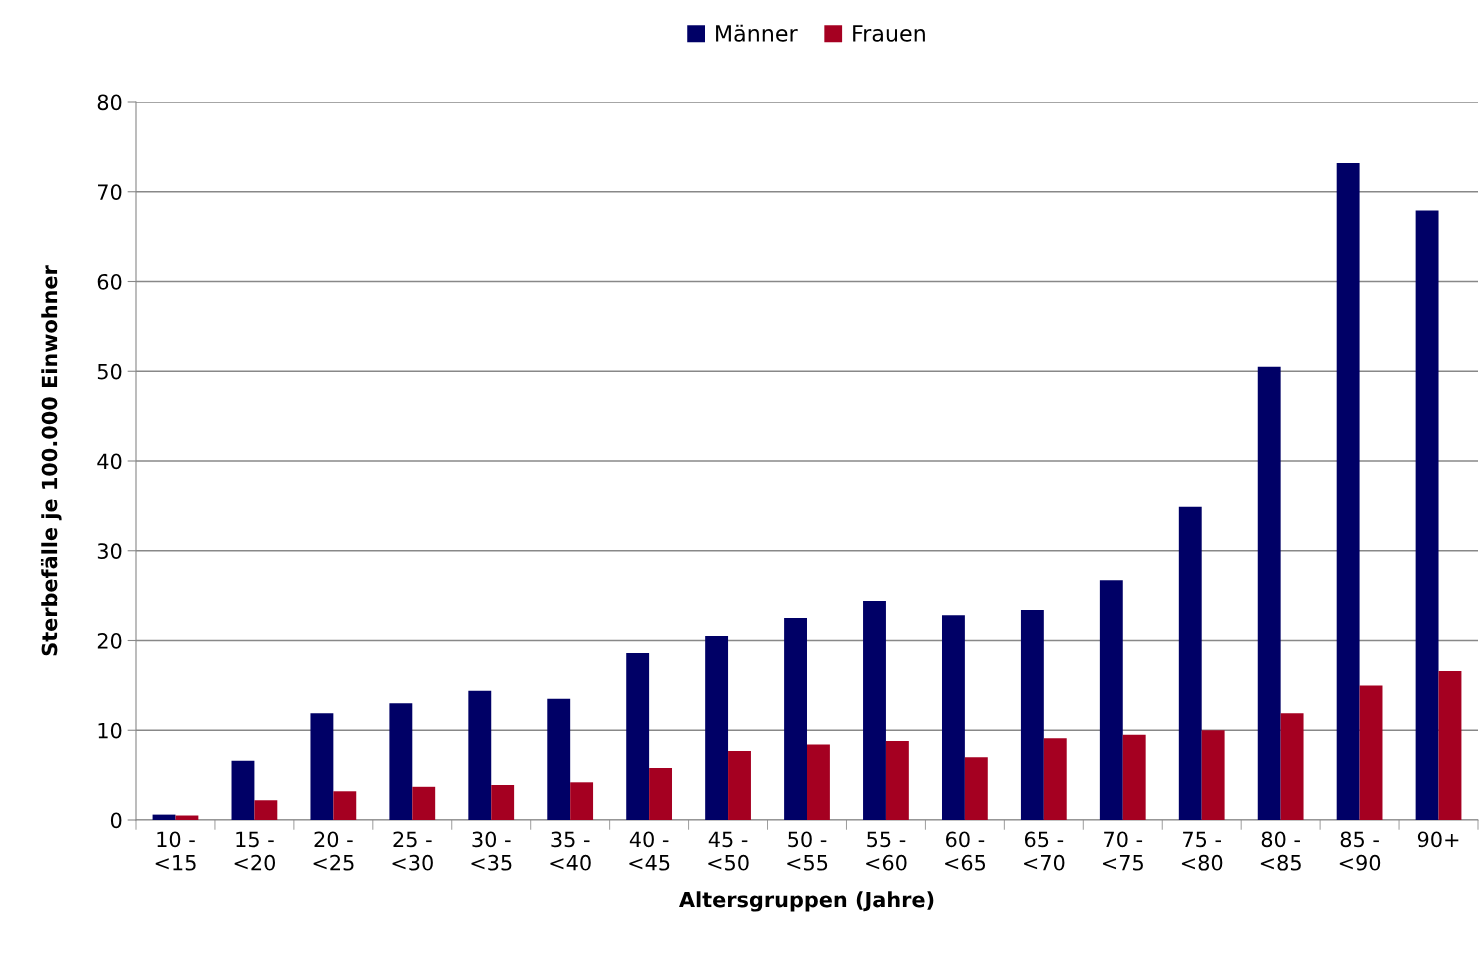  What do you see at coordinates (255, 851) in the screenshot?
I see `x-tick-label: 15 - <20` at bounding box center [255, 851].